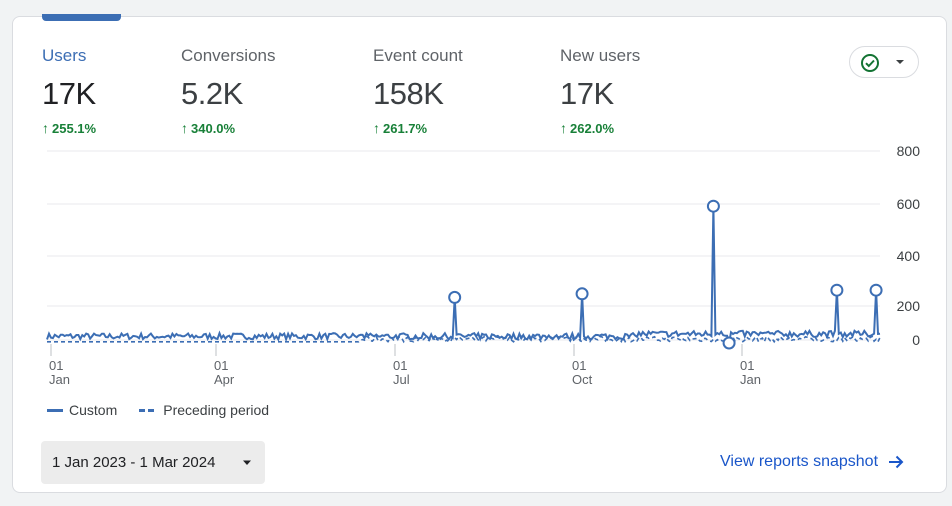 This screenshot has width=952, height=506. What do you see at coordinates (134, 462) in the screenshot?
I see `date-range-label: 1 Jan 2023 - 1 Mar 2024` at bounding box center [134, 462].